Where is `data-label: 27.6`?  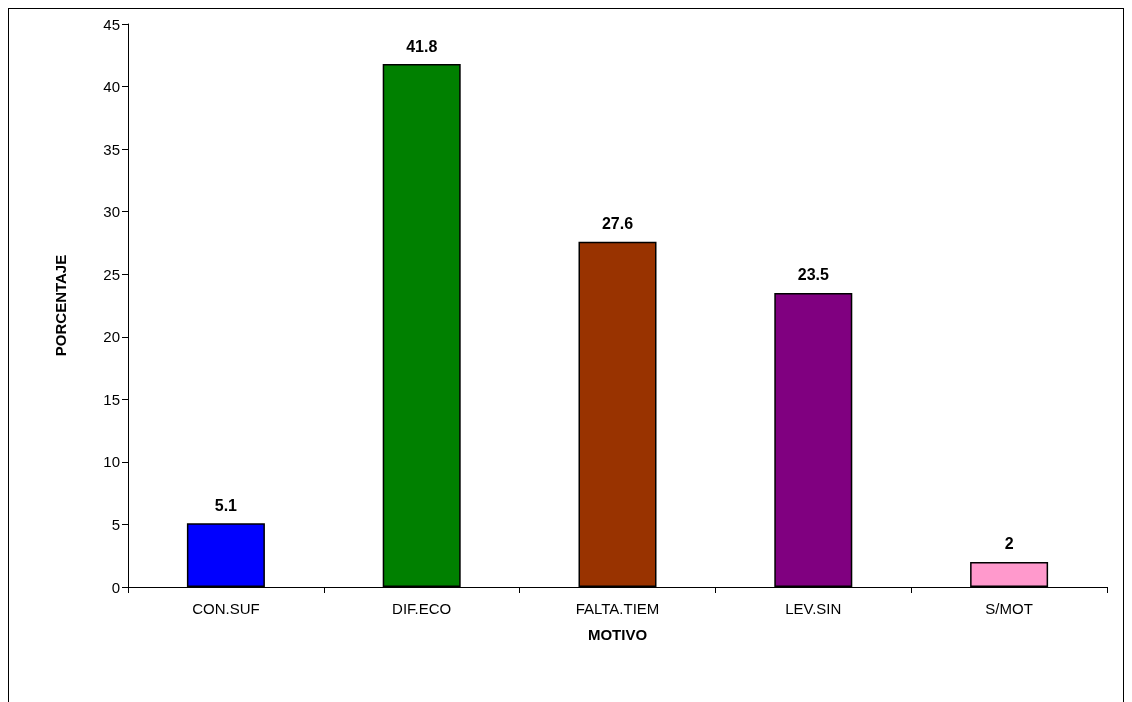
data-label: 27.6 is located at coordinates (617, 224).